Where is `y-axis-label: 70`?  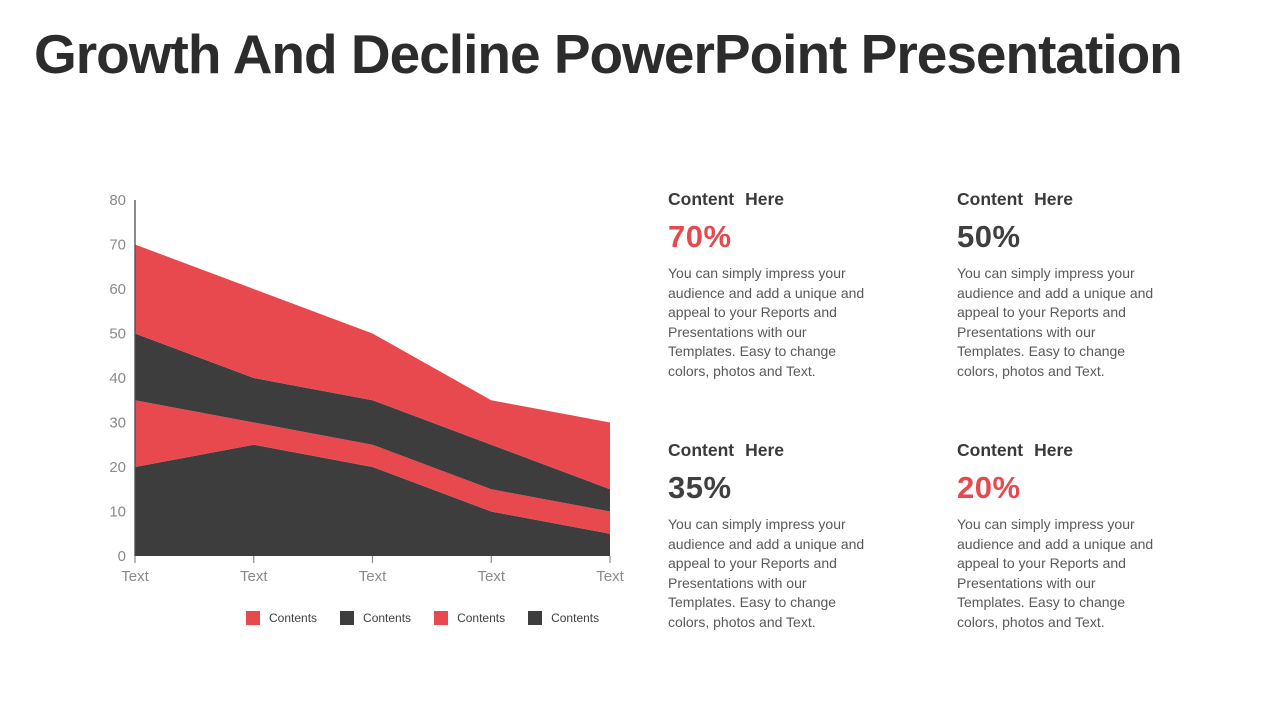
y-axis-label: 70 is located at coordinates (117, 245).